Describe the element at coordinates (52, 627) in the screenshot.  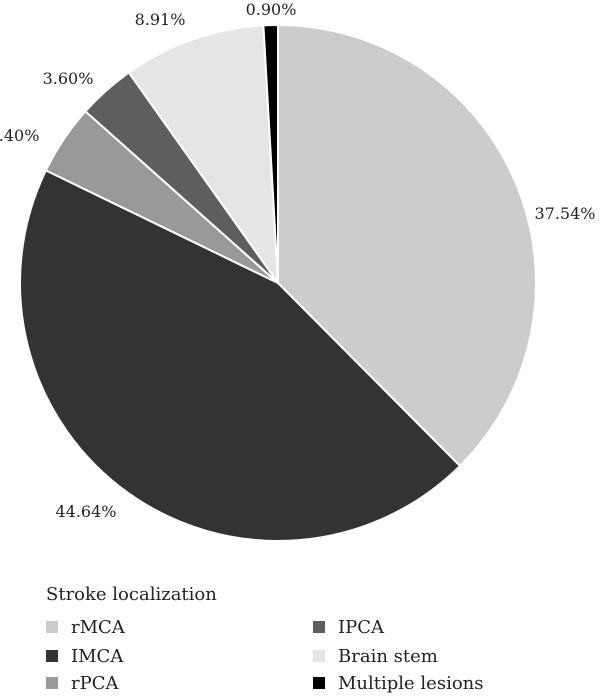
I see `legend-swatch-rmca` at that location.